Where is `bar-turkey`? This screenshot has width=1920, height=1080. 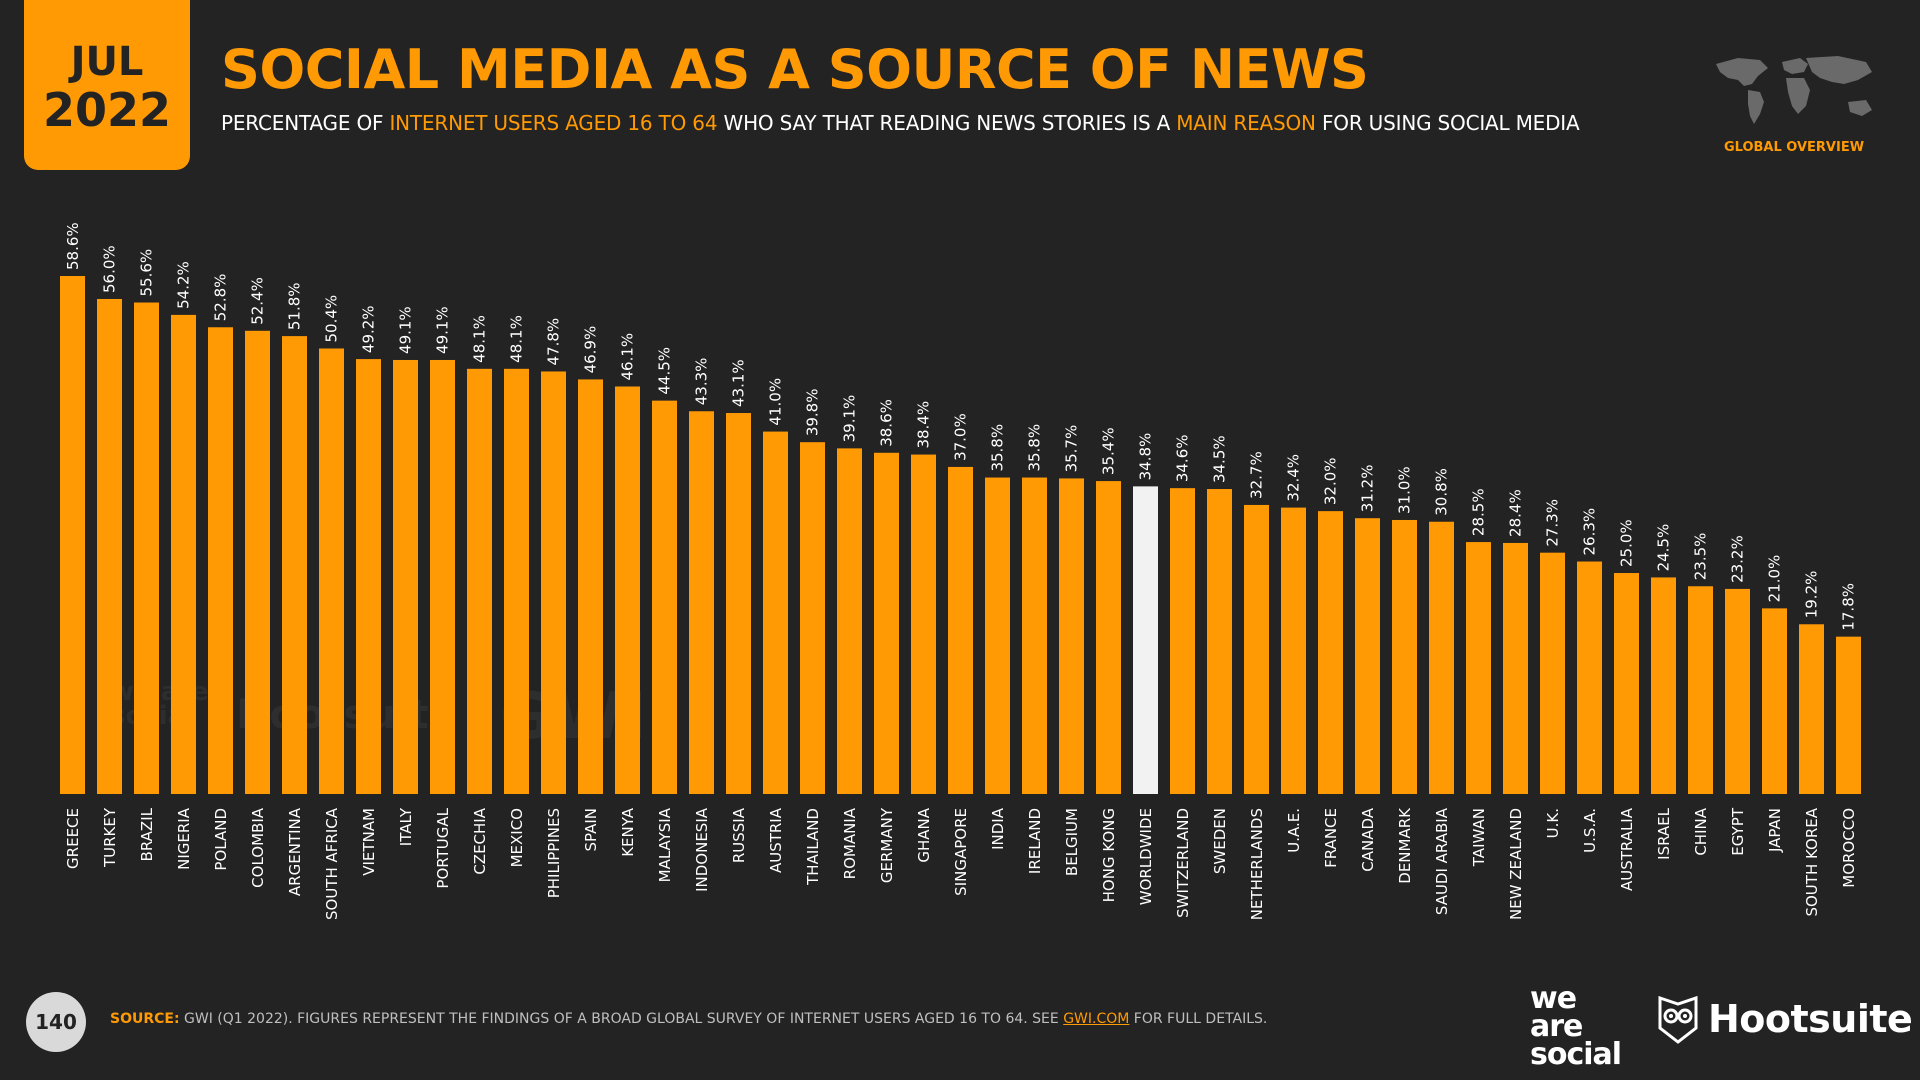 bar-turkey is located at coordinates (109, 546).